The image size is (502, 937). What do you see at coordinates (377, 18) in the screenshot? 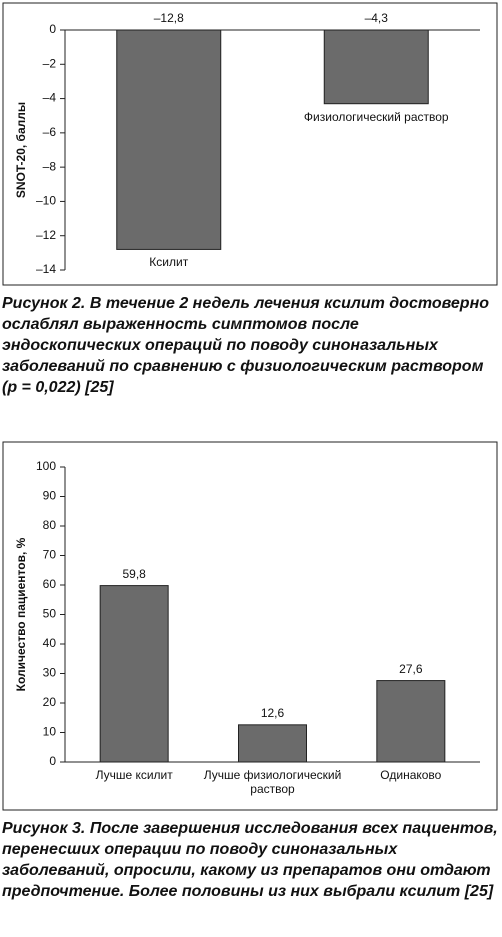
I see `value-label: –4,3` at bounding box center [377, 18].